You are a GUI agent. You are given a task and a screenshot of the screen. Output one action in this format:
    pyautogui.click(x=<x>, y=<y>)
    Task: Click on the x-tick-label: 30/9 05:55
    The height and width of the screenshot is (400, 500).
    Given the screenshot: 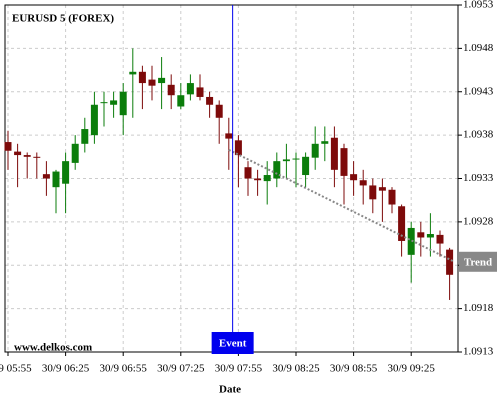 What is the action you would take?
    pyautogui.click(x=16, y=369)
    